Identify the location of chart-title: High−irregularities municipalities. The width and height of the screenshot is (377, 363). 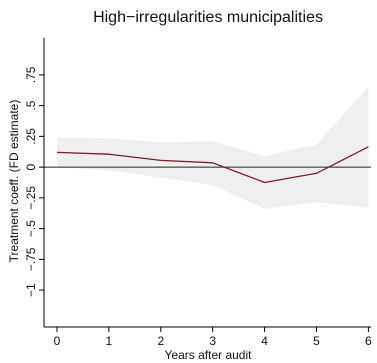
(208, 17).